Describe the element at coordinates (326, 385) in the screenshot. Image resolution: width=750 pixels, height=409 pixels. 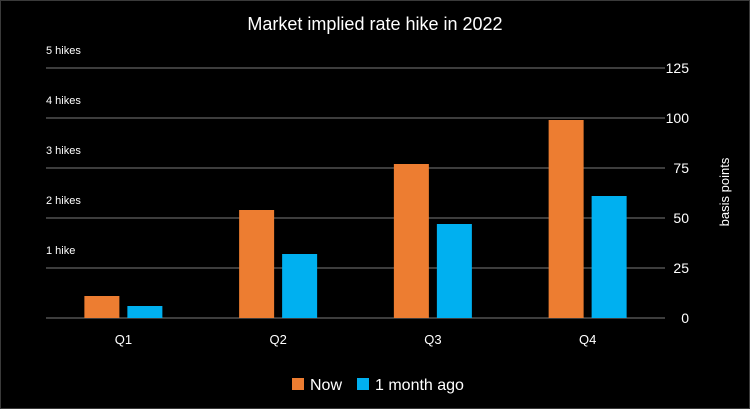
I see `legend-label: Now` at that location.